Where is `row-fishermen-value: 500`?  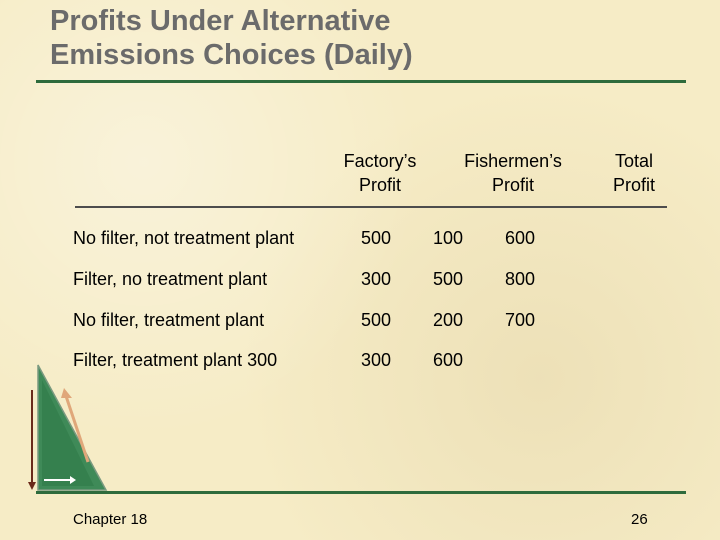
row-fishermen-value: 500 is located at coordinates (448, 279).